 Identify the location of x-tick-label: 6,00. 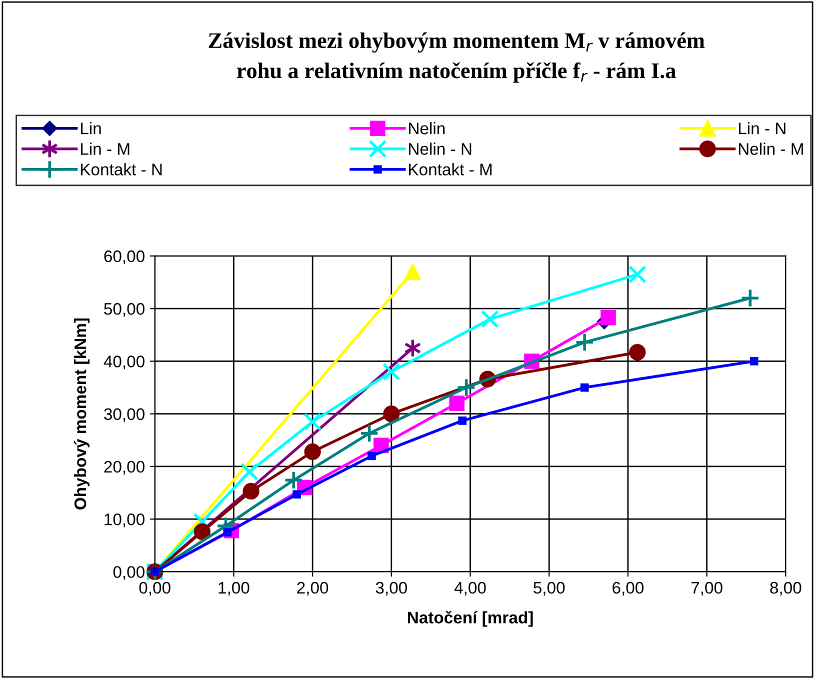
(628, 589).